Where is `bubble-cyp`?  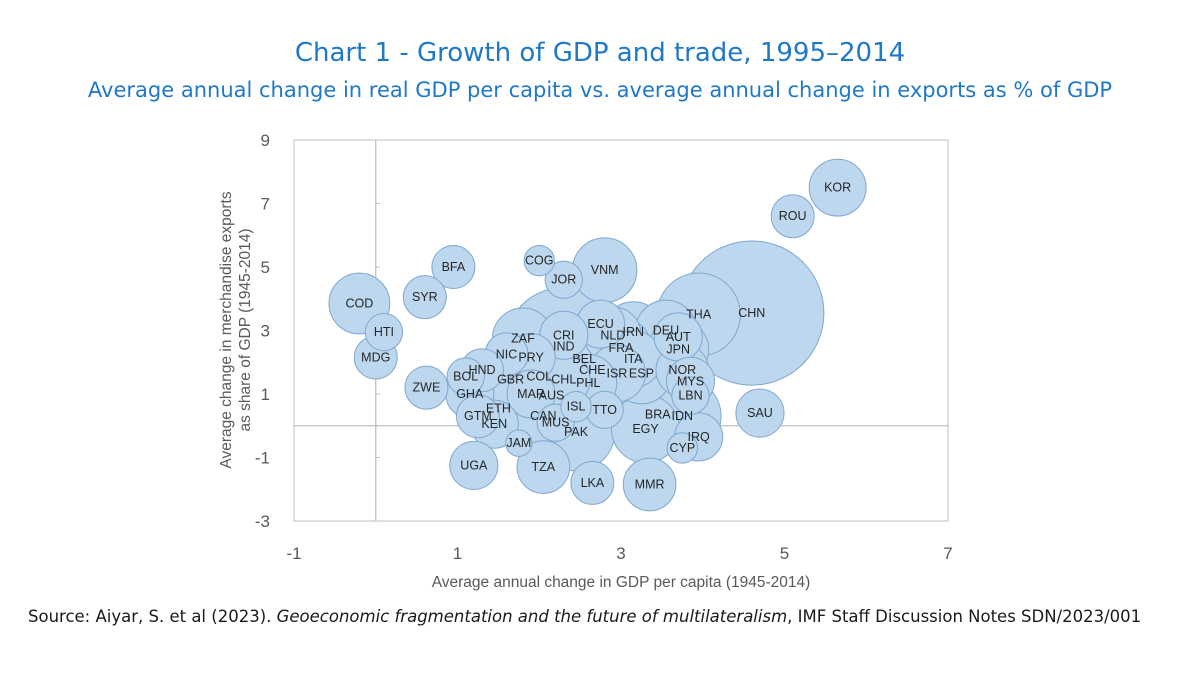
bubble-cyp is located at coordinates (682, 448).